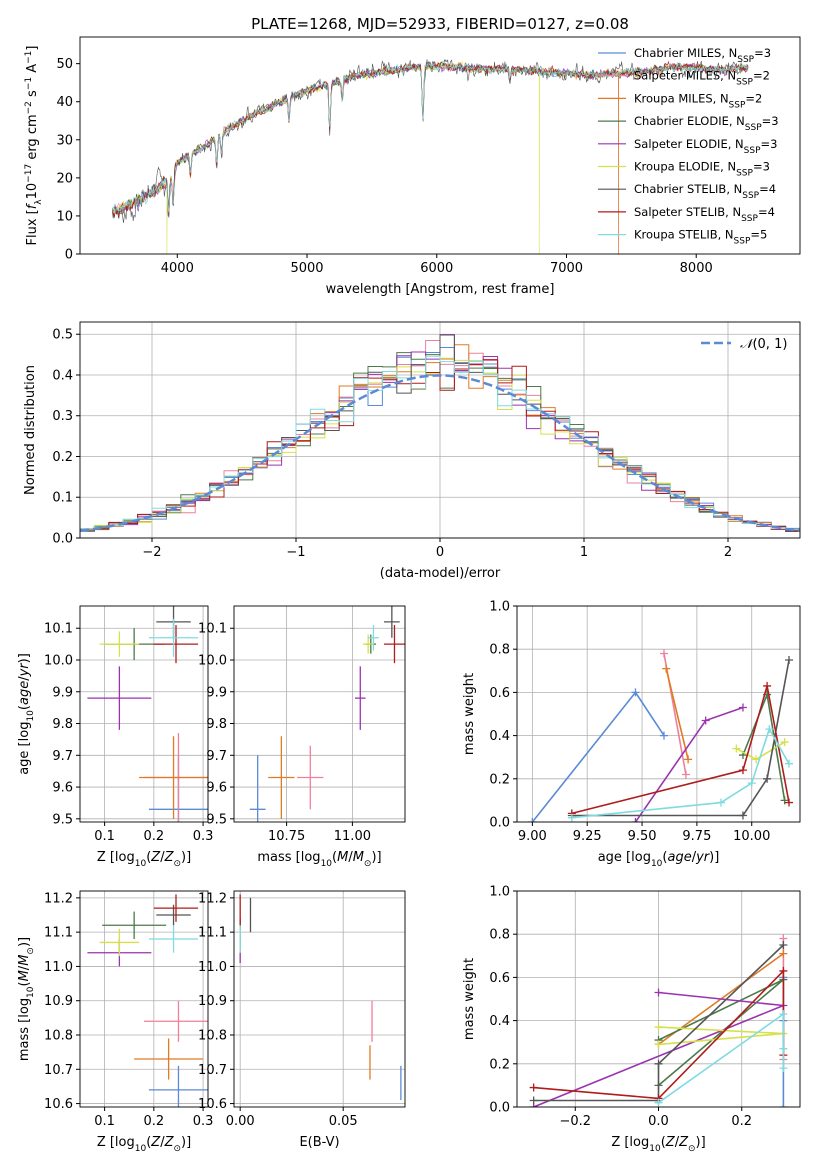  I want to click on spectrum-lines, so click(430, 156).